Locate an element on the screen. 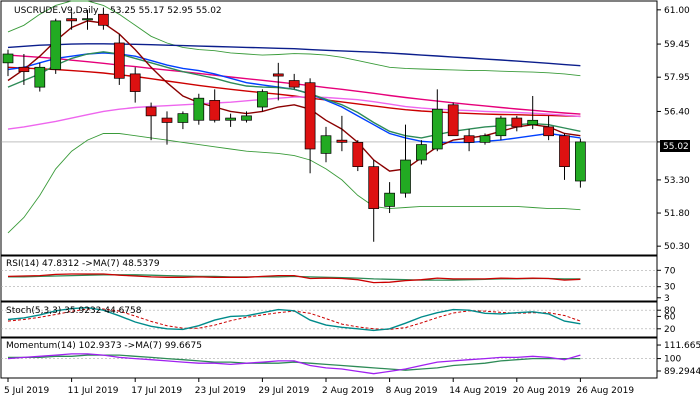  date-tick-label: 29 Jul 2019 is located at coordinates (283, 391).